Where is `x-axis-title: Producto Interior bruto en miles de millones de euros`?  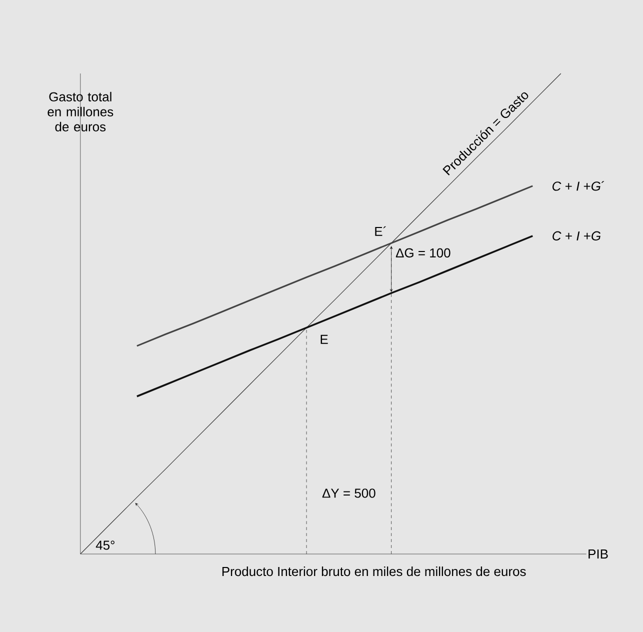
x-axis-title: Producto Interior bruto en miles de millones de euros is located at coordinates (374, 571).